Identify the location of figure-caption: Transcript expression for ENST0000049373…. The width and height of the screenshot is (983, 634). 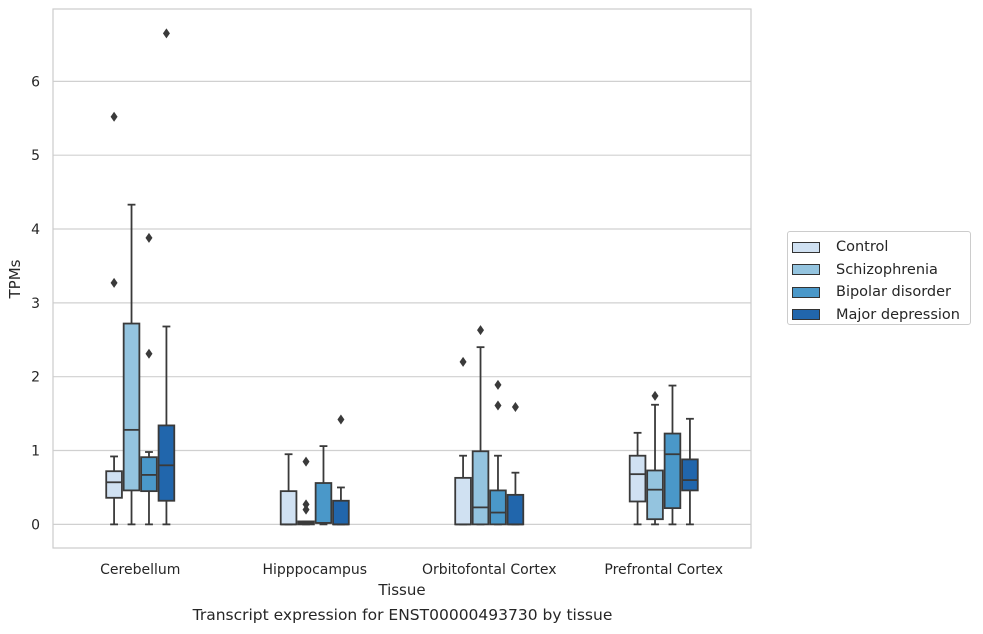
(402, 615).